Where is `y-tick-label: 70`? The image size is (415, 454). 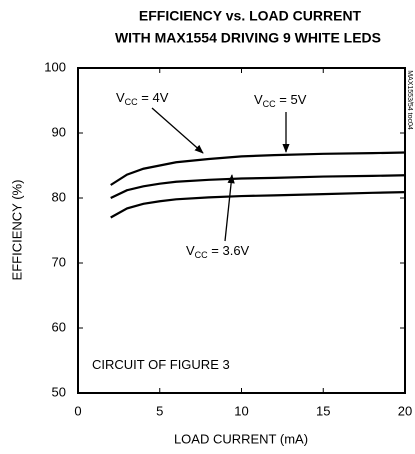 y-tick-label: 70 is located at coordinates (59, 261).